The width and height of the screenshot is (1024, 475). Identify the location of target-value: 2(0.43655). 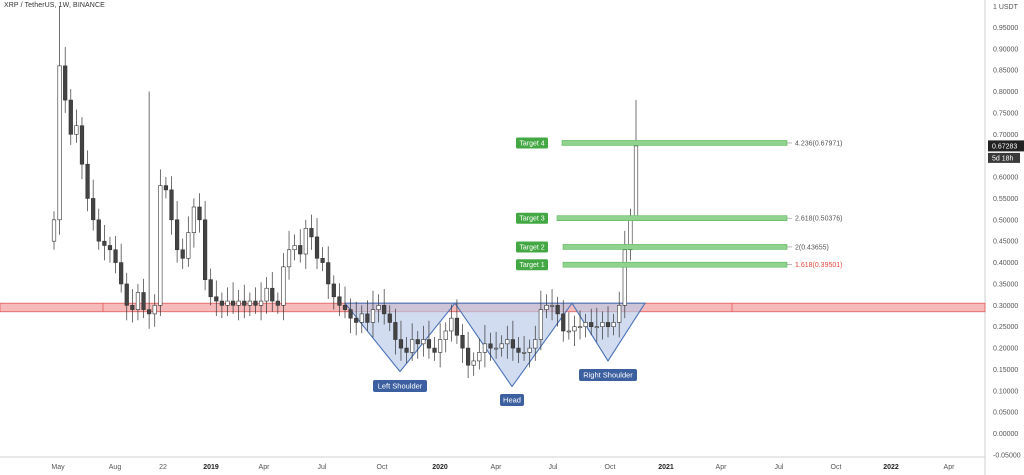
(812, 247).